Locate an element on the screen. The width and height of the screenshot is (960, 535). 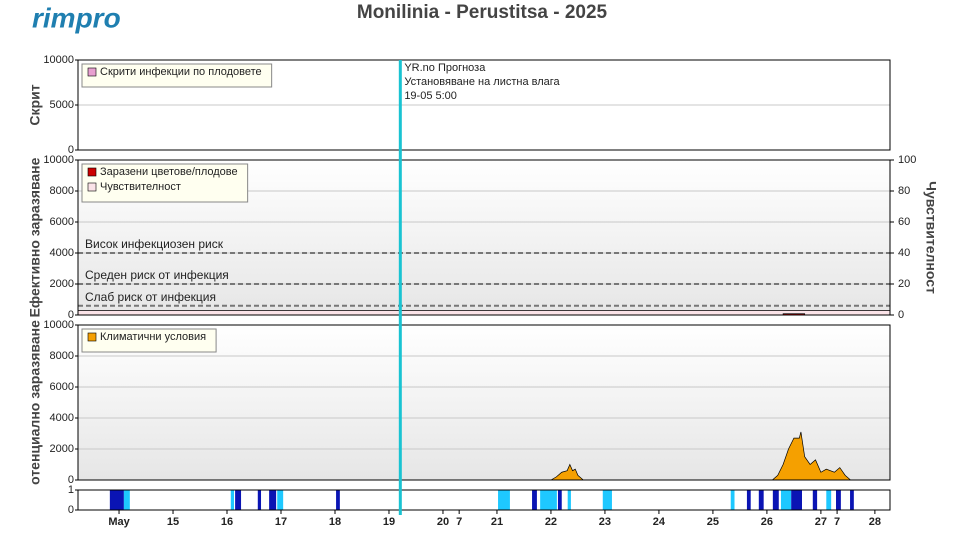
x-tick-label: 21 is located at coordinates (497, 522).